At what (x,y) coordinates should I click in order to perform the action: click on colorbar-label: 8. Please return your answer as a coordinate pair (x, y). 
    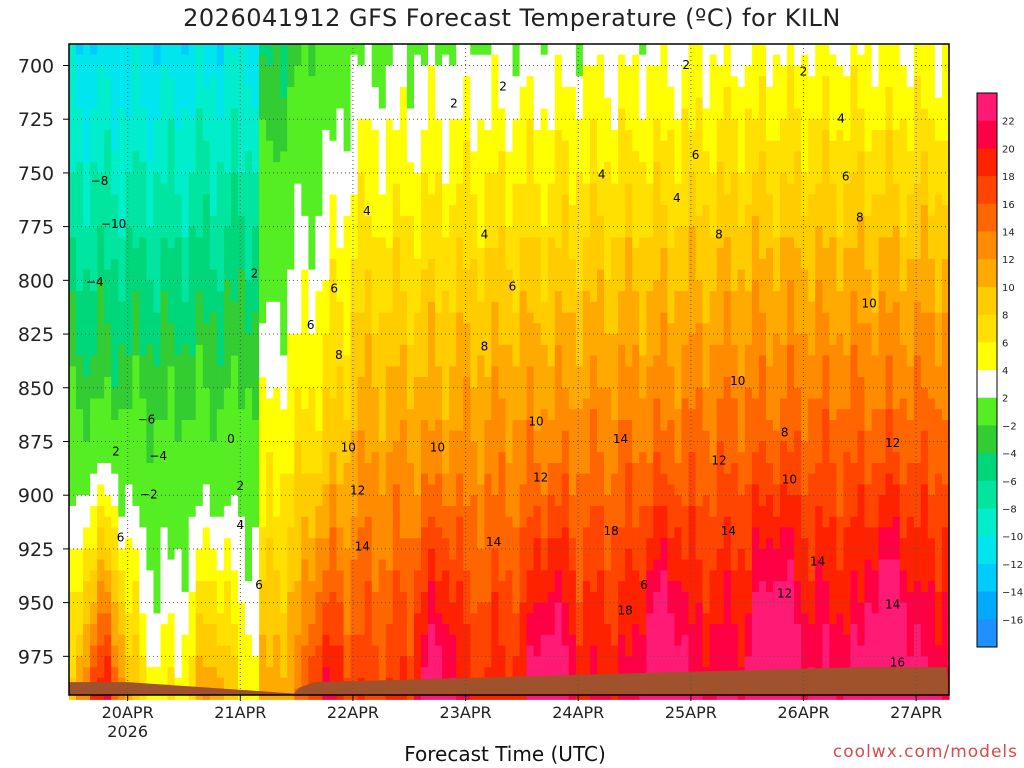
    Looking at the image, I should click on (1005, 316).